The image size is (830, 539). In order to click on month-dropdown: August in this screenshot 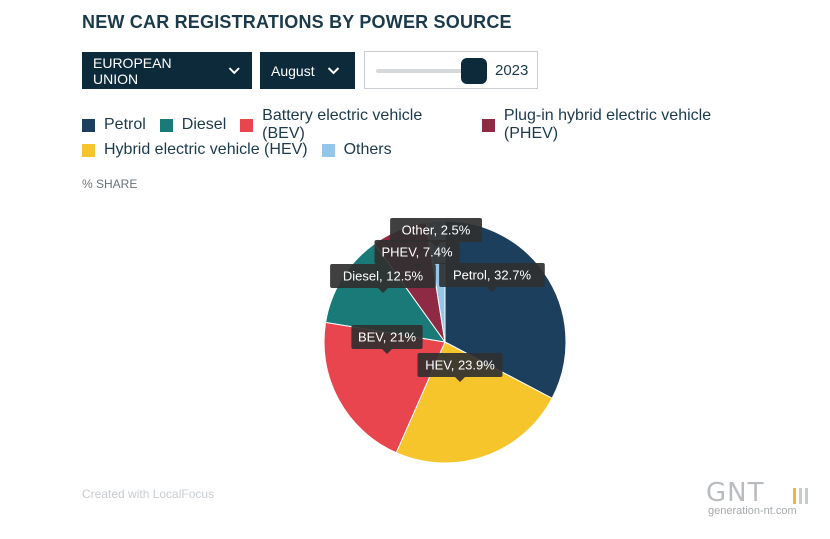, I will do `click(307, 70)`.